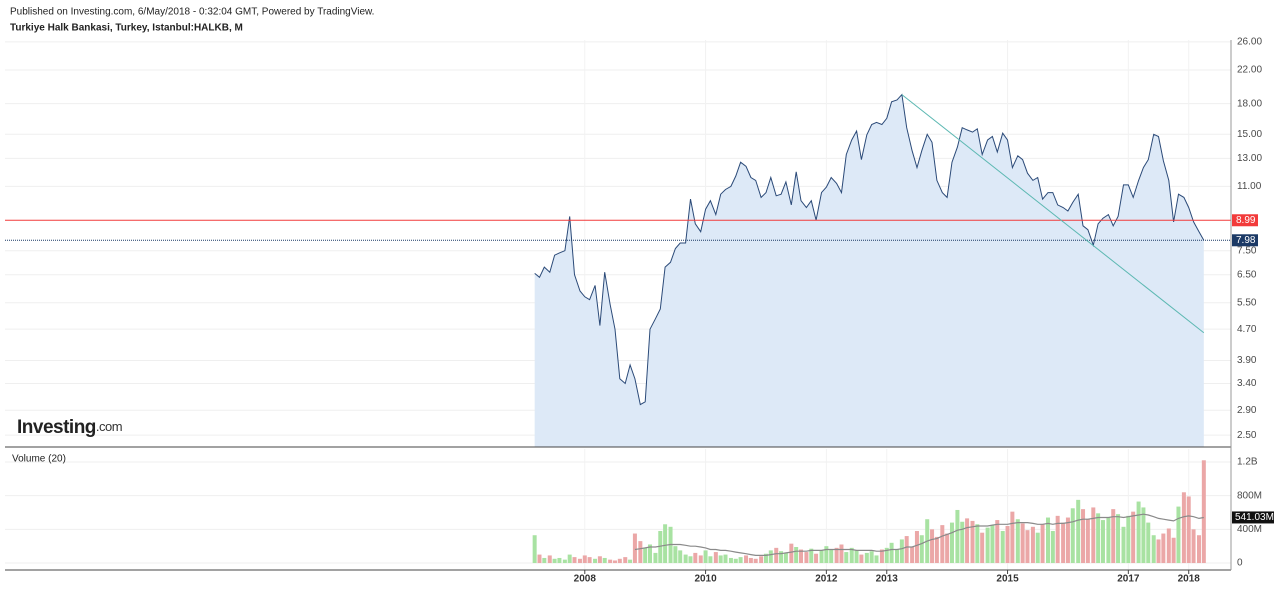  Describe the element at coordinates (1249, 70) in the screenshot. I see `y-tick-label: 22.00` at that location.